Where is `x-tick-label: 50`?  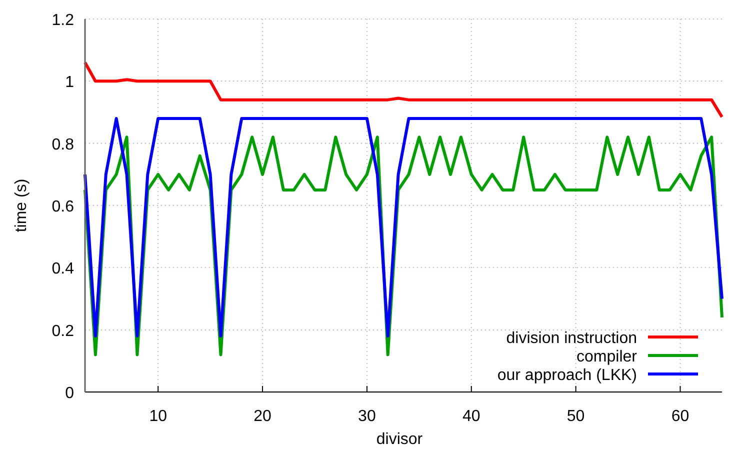 x-tick-label: 50 is located at coordinates (575, 416).